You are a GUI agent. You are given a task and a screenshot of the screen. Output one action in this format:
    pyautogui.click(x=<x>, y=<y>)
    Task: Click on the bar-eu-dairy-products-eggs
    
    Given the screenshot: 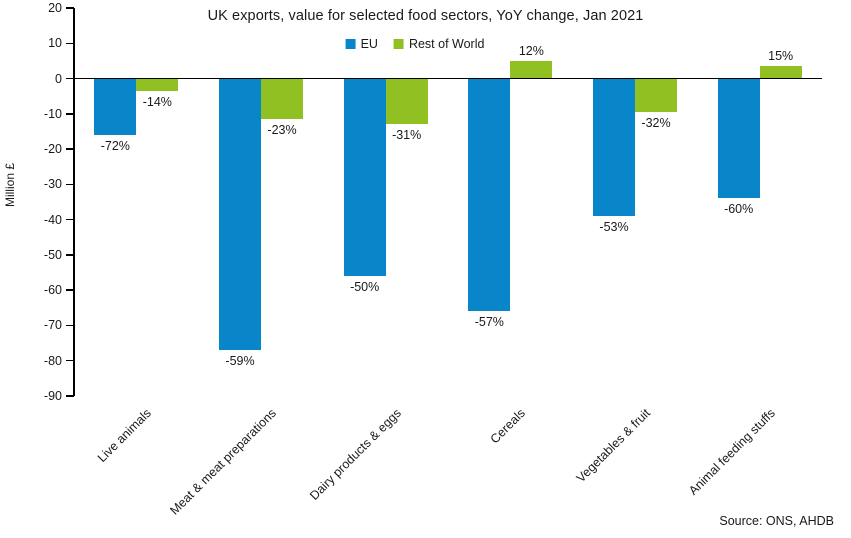 What is the action you would take?
    pyautogui.click(x=364, y=177)
    